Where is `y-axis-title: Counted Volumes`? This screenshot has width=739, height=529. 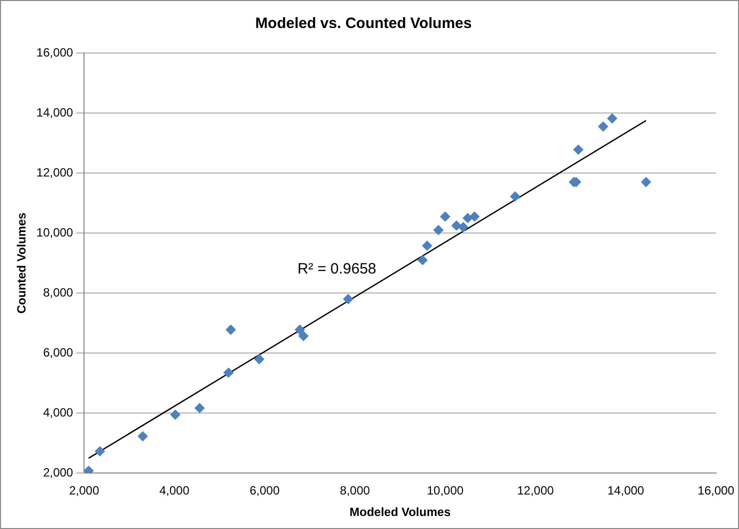 y-axis-title: Counted Volumes is located at coordinates (21, 263).